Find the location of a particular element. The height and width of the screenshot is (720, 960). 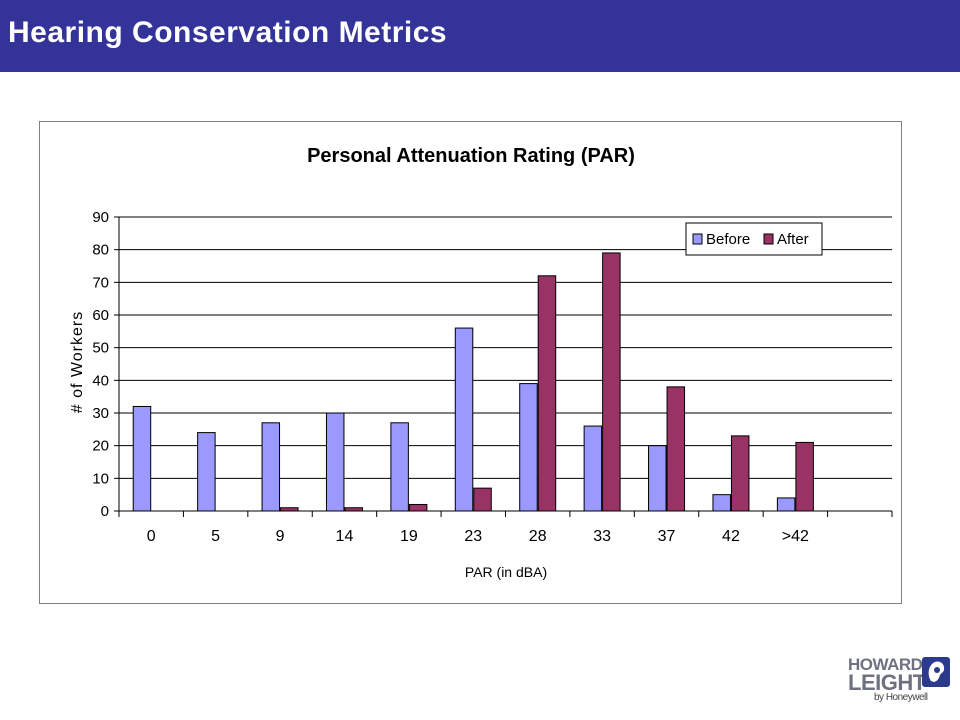

legend-box is located at coordinates (754, 239).